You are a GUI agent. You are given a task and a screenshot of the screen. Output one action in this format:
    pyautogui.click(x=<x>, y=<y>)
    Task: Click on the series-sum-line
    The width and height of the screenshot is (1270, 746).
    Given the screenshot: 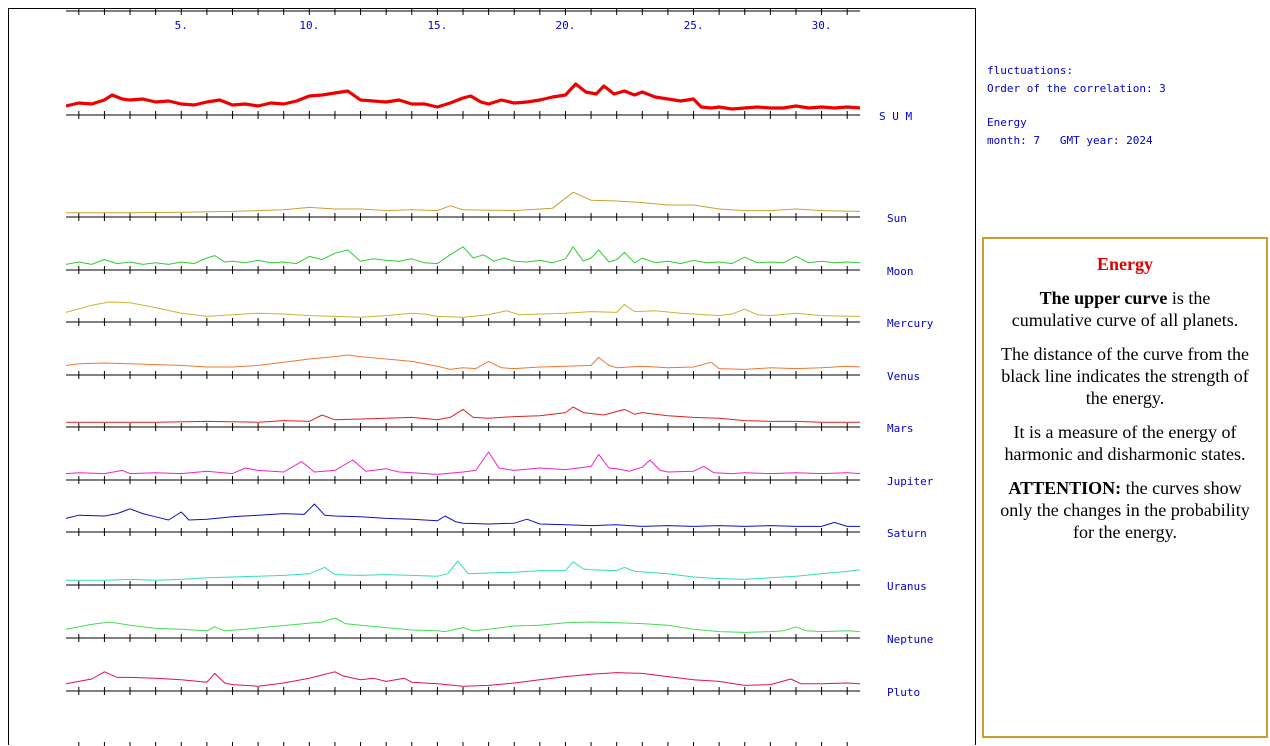 What is the action you would take?
    pyautogui.click(x=463, y=96)
    